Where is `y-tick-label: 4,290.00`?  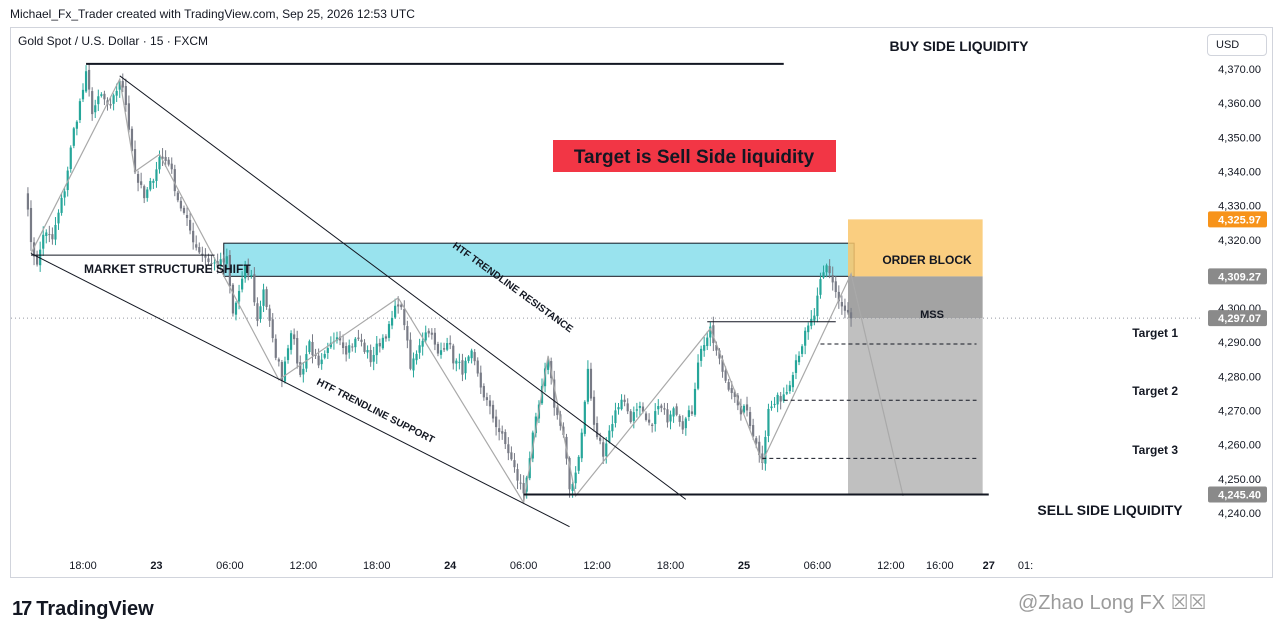 y-tick-label: 4,290.00 is located at coordinates (1239, 343).